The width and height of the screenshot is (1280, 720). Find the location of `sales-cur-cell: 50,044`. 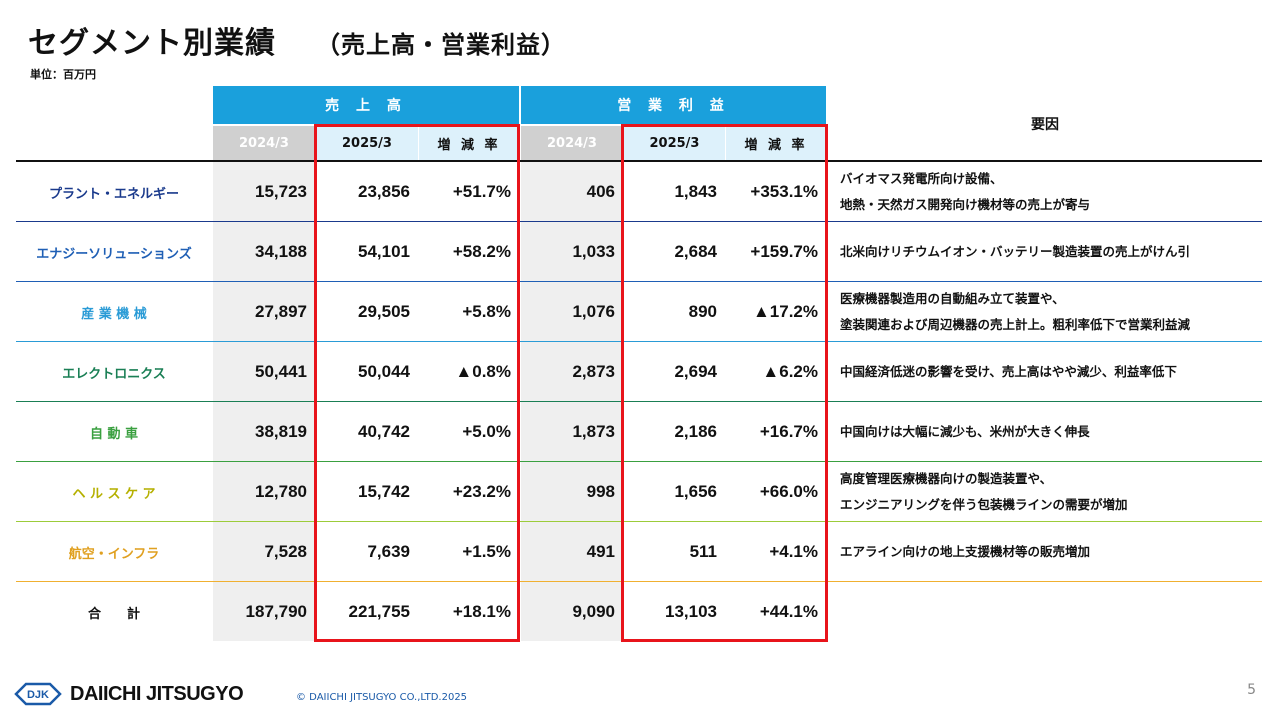

sales-cur-cell: 50,044 is located at coordinates (384, 371).